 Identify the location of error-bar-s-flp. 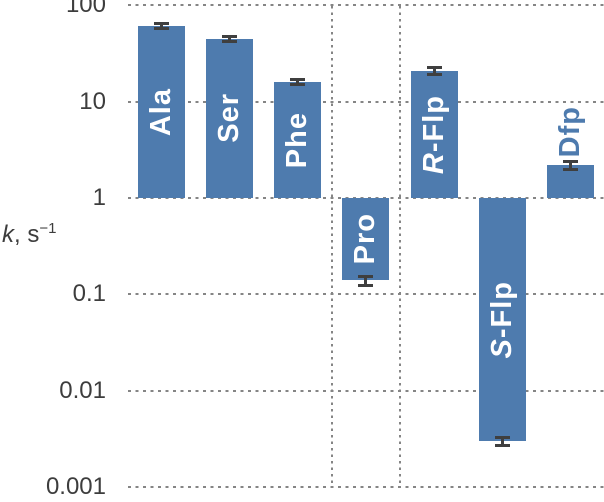
(502, 441).